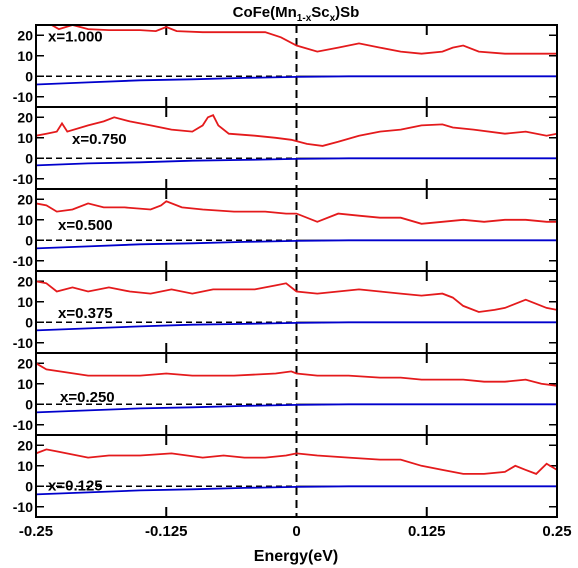 This screenshot has height=568, width=578. What do you see at coordinates (36, 531) in the screenshot?
I see `x-tick-label: -0.25` at bounding box center [36, 531].